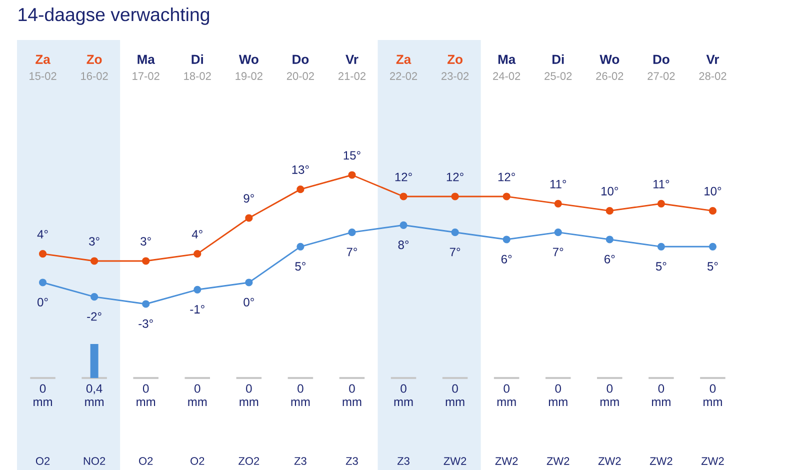 The height and width of the screenshot is (470, 800). I want to click on data-label: 8°, so click(403, 245).